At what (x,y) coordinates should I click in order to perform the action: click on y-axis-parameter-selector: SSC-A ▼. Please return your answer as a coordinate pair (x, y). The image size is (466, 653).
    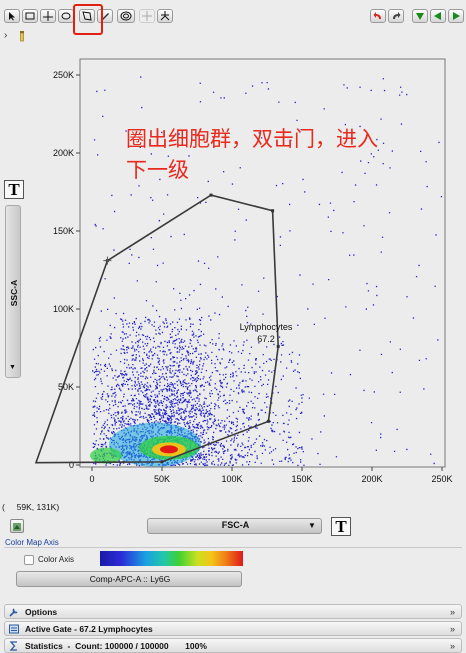
    Looking at the image, I should click on (13, 291).